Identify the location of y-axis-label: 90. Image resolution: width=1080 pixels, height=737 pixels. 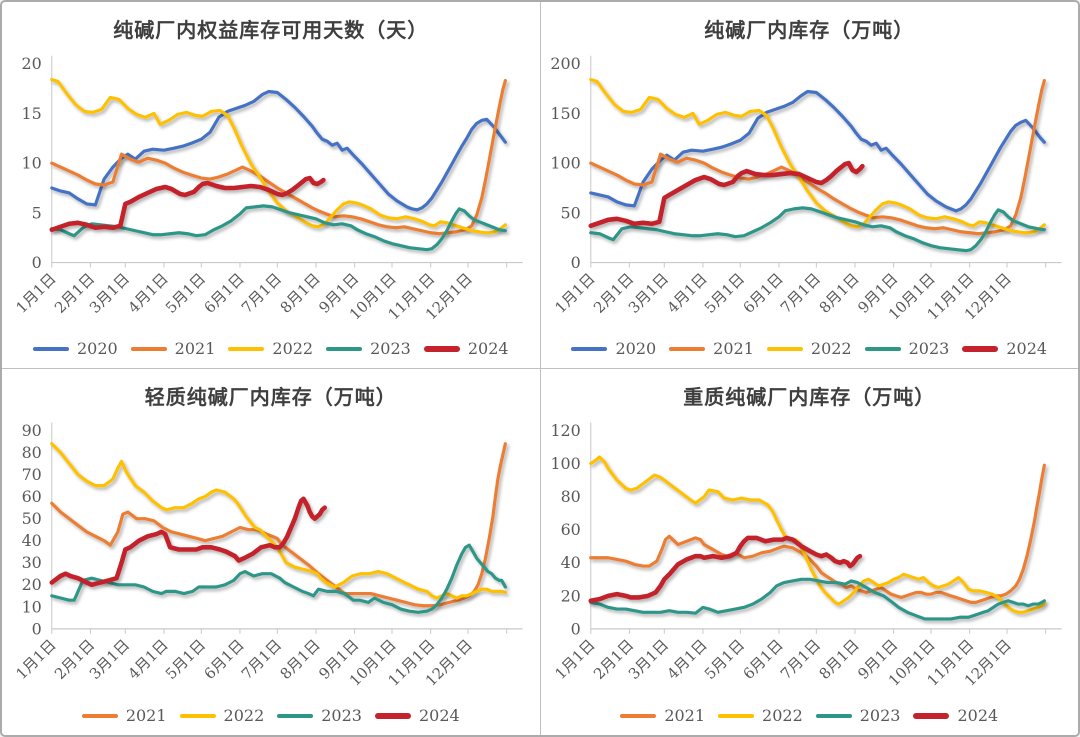
(32, 430).